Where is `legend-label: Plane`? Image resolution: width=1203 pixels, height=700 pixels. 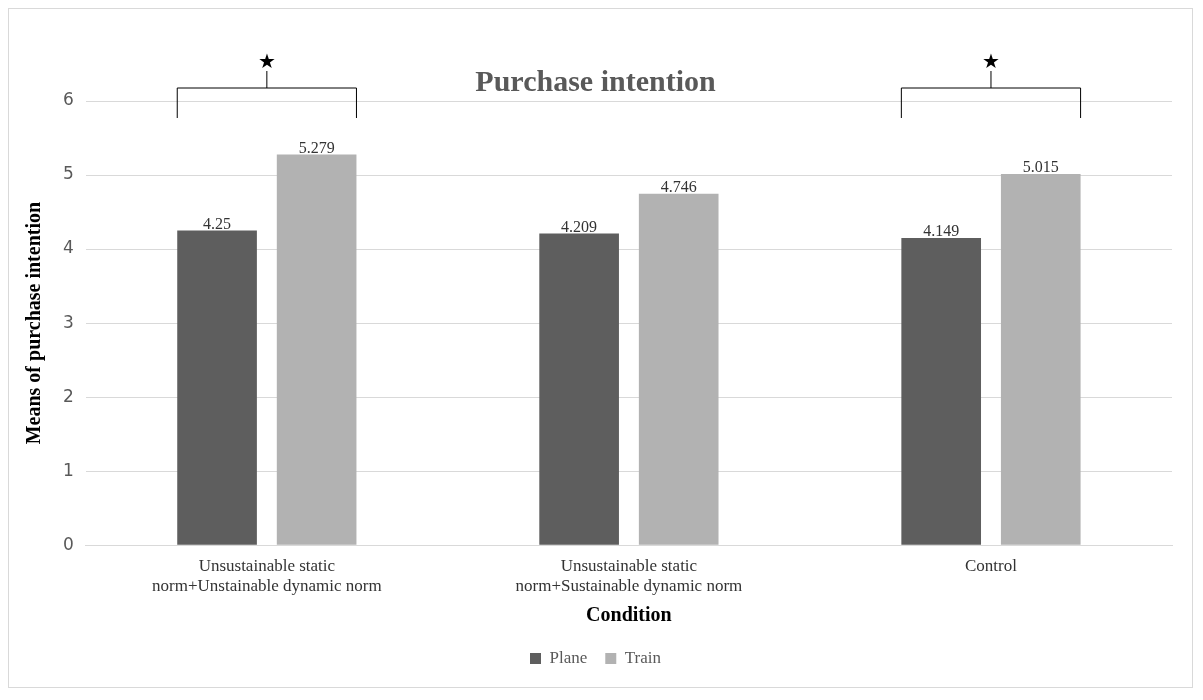
legend-label: Plane is located at coordinates (568, 657).